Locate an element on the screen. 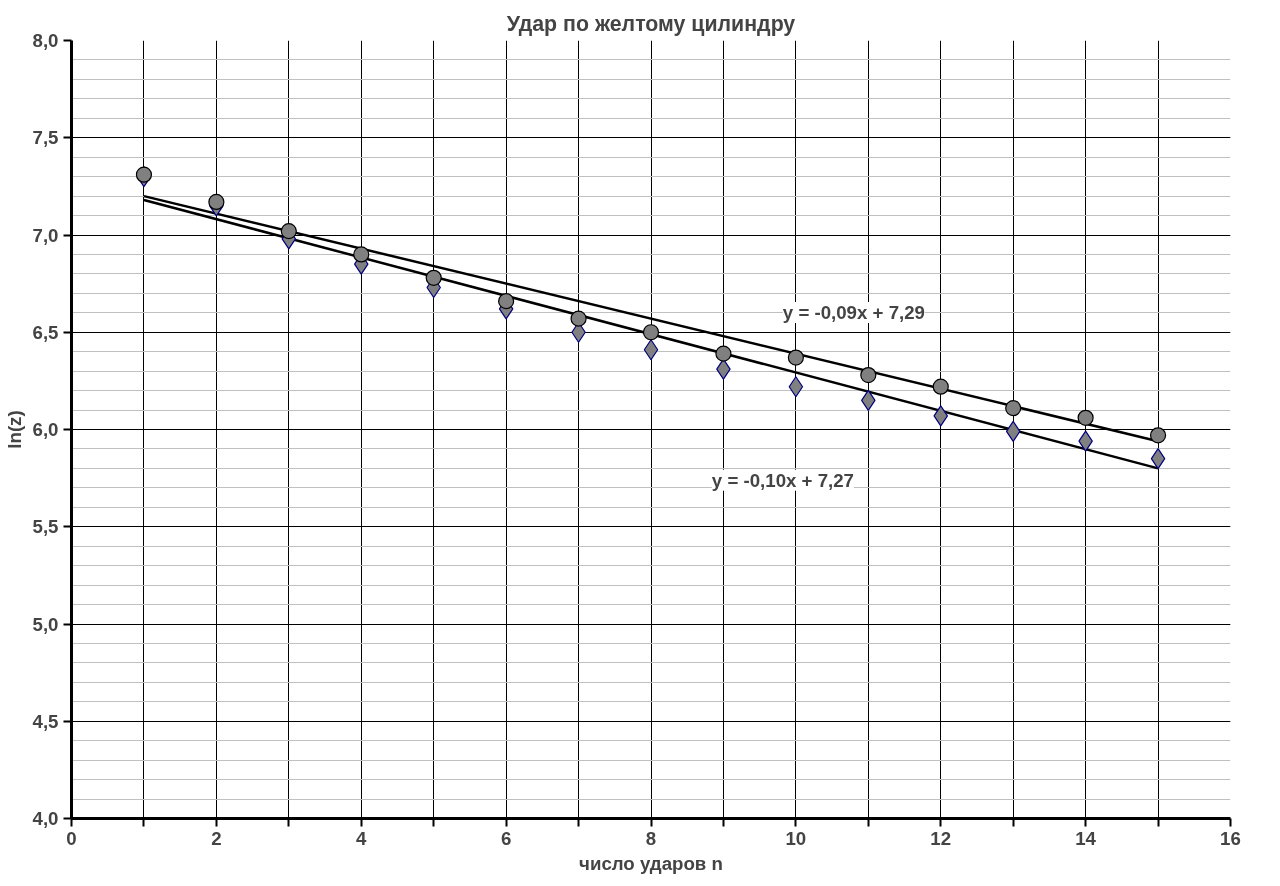 The width and height of the screenshot is (1280, 886). annotation: y = -0,10x + 7,27 is located at coordinates (782, 480).